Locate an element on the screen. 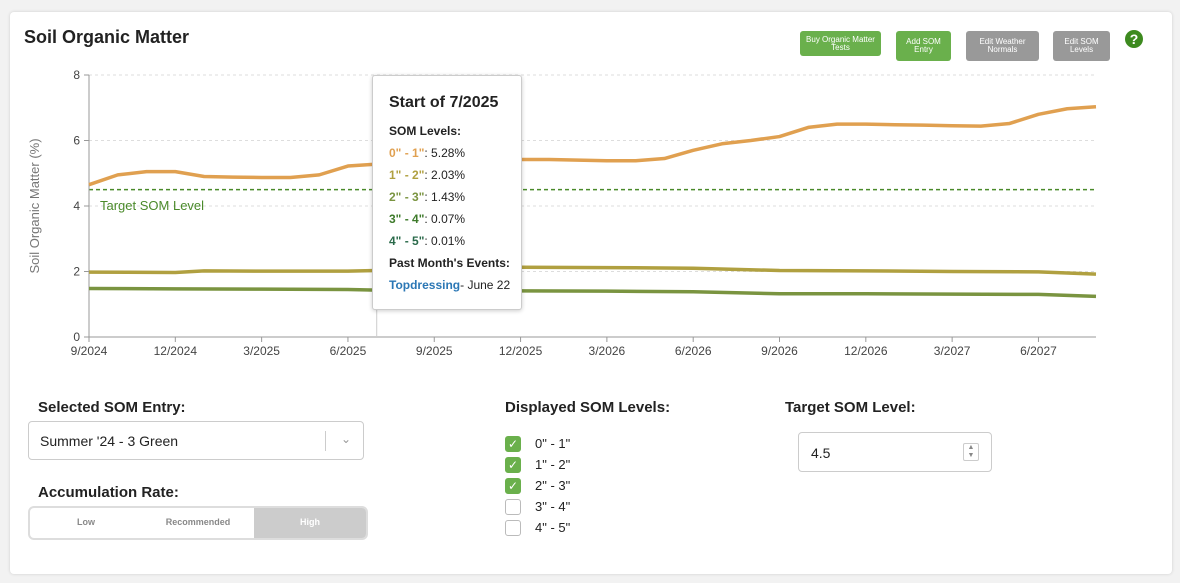 The image size is (1180, 583). y-tick-label: 0 is located at coordinates (76, 337).